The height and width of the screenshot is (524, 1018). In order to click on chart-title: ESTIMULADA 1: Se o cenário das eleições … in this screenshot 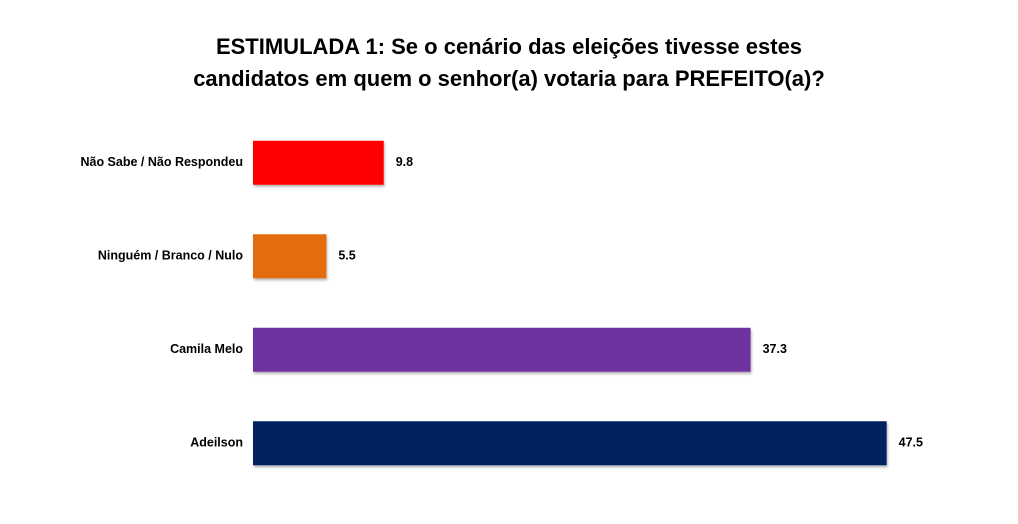, I will do `click(509, 46)`.